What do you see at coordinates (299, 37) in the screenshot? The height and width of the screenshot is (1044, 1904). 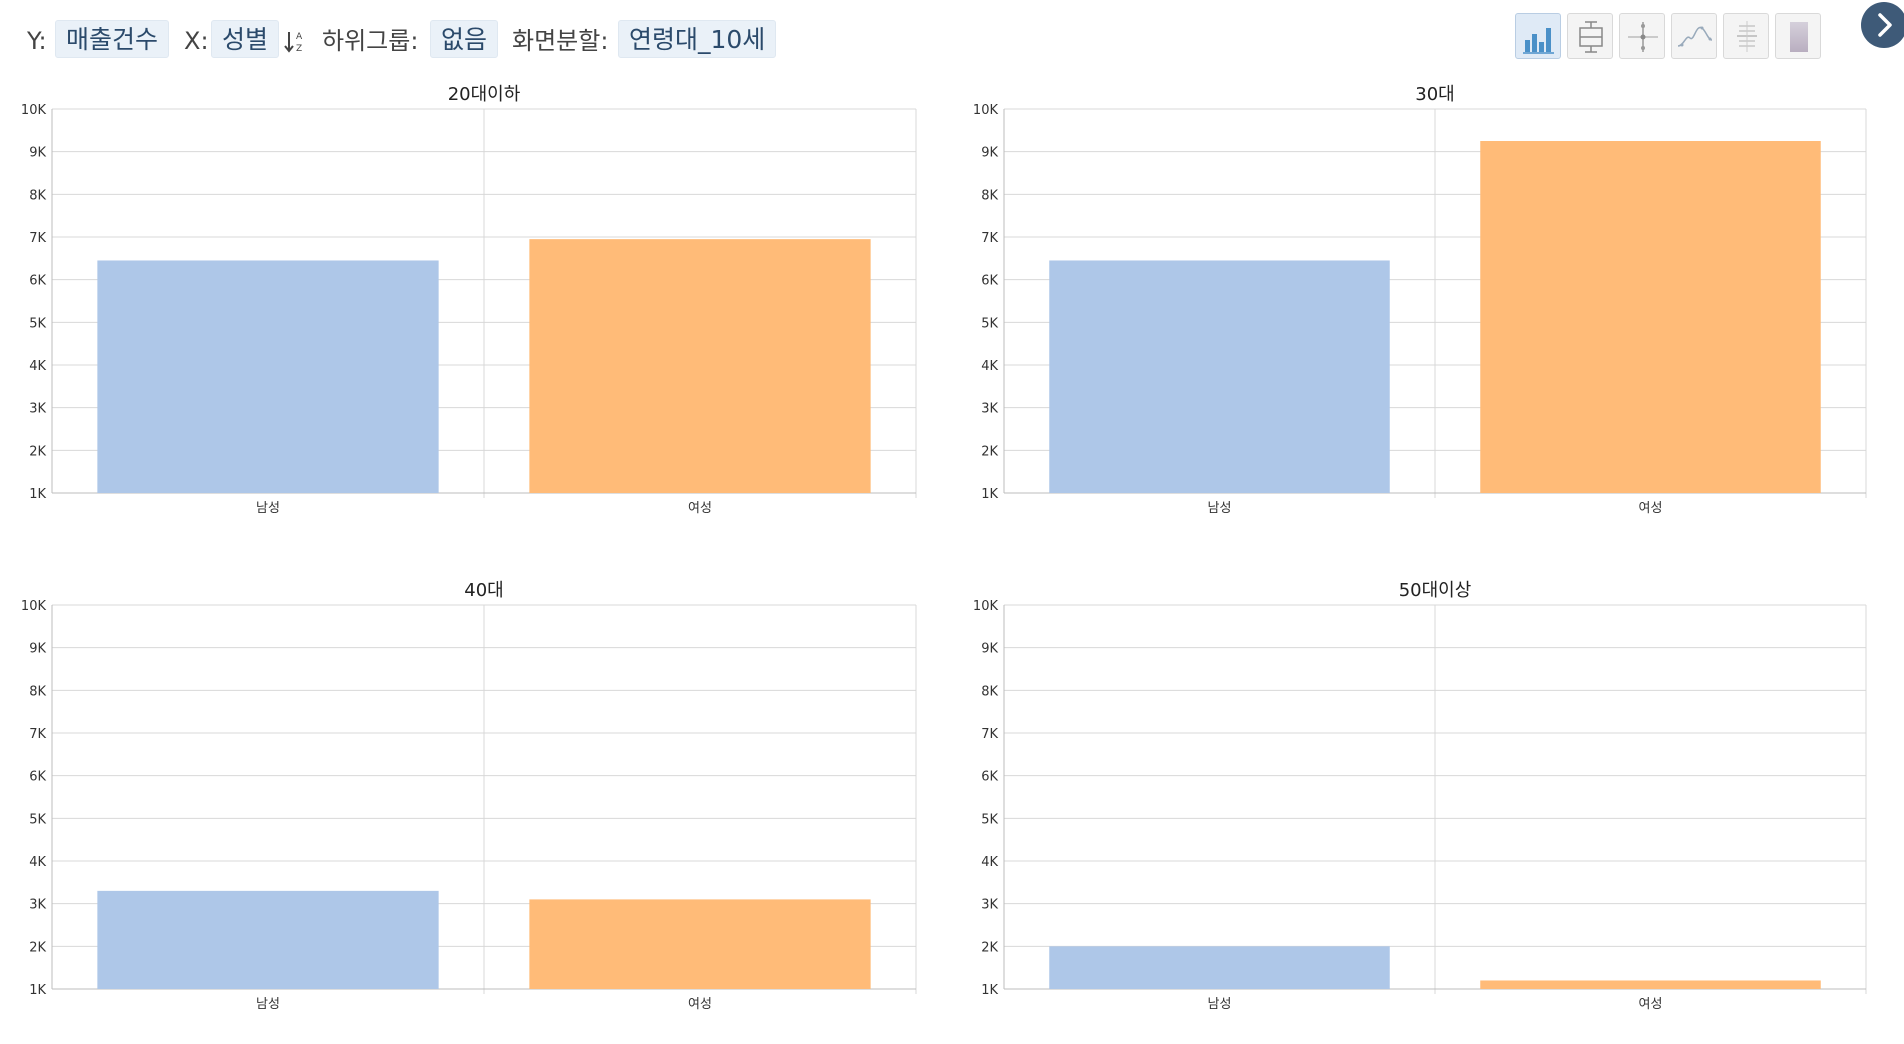 I see `svg-text: A` at bounding box center [299, 37].